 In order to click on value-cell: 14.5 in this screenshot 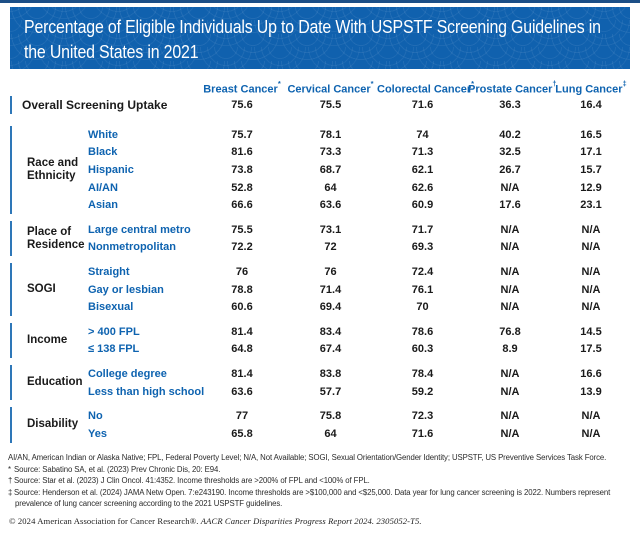, I will do `click(591, 331)`.